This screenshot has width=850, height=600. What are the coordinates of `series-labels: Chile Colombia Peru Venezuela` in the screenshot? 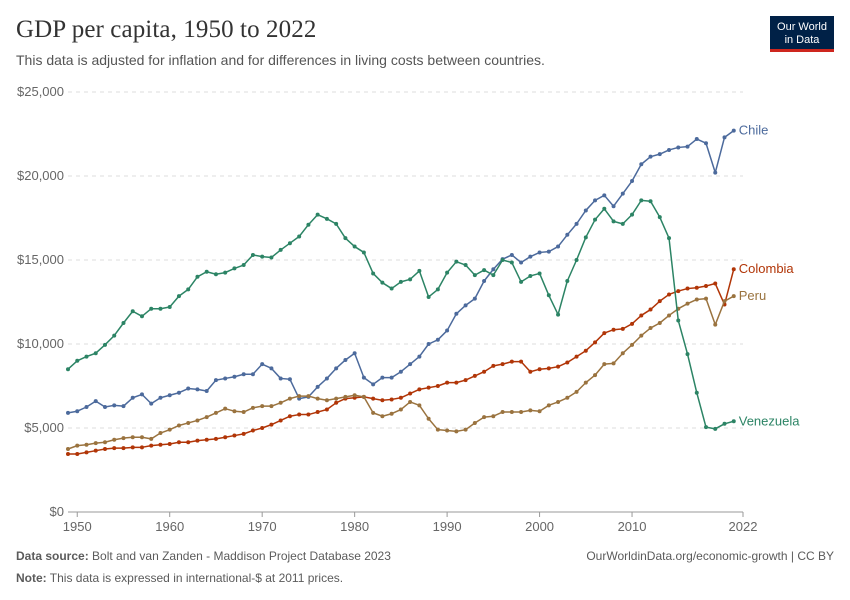 It's located at (769, 276).